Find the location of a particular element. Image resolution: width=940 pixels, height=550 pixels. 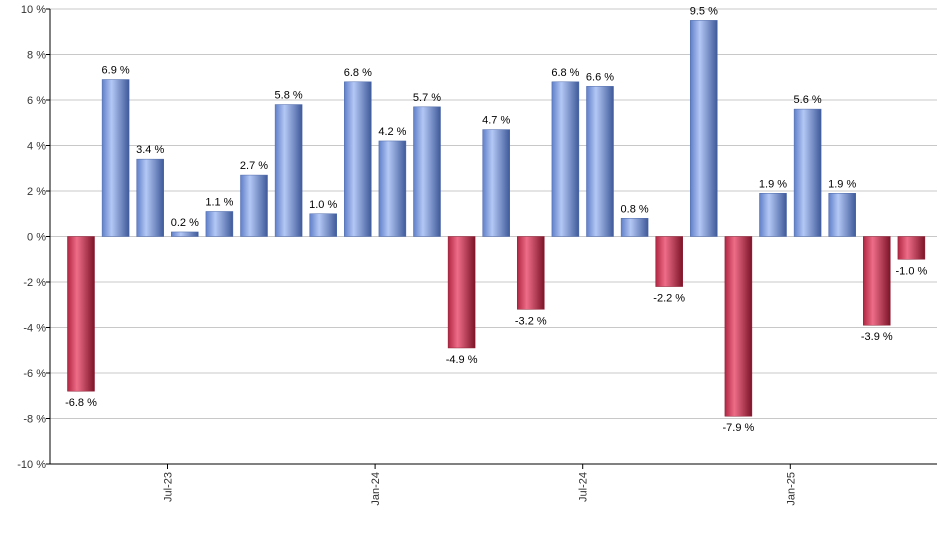

y-tick-label: 2 % is located at coordinates (36, 192).